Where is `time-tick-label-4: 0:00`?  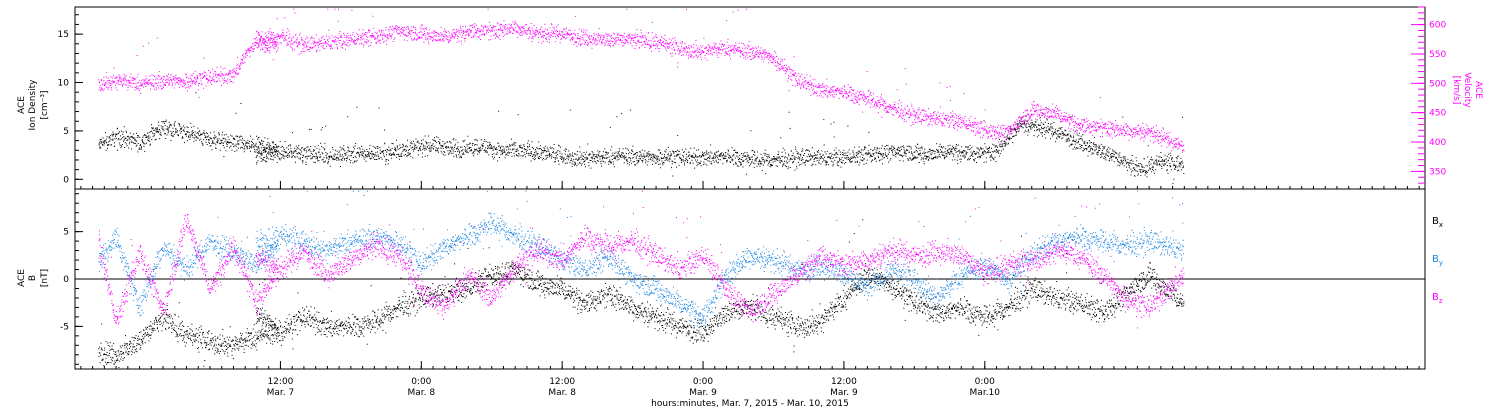 time-tick-label-4: 0:00 is located at coordinates (703, 382).